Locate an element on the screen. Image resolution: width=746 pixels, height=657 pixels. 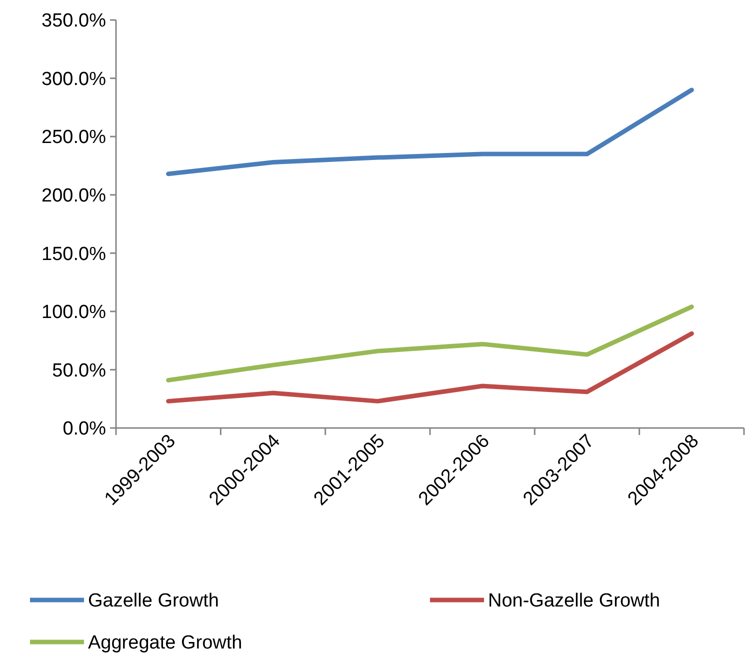
y-tick-label: 150.0% is located at coordinates (74, 254).